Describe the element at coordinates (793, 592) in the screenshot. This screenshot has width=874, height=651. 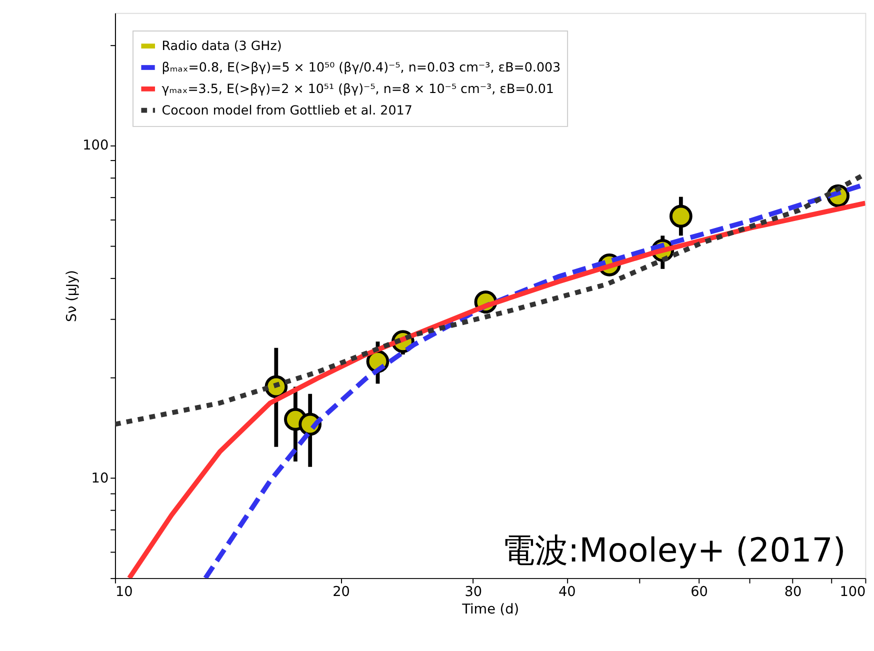
I see `x-tick-label: 80` at that location.